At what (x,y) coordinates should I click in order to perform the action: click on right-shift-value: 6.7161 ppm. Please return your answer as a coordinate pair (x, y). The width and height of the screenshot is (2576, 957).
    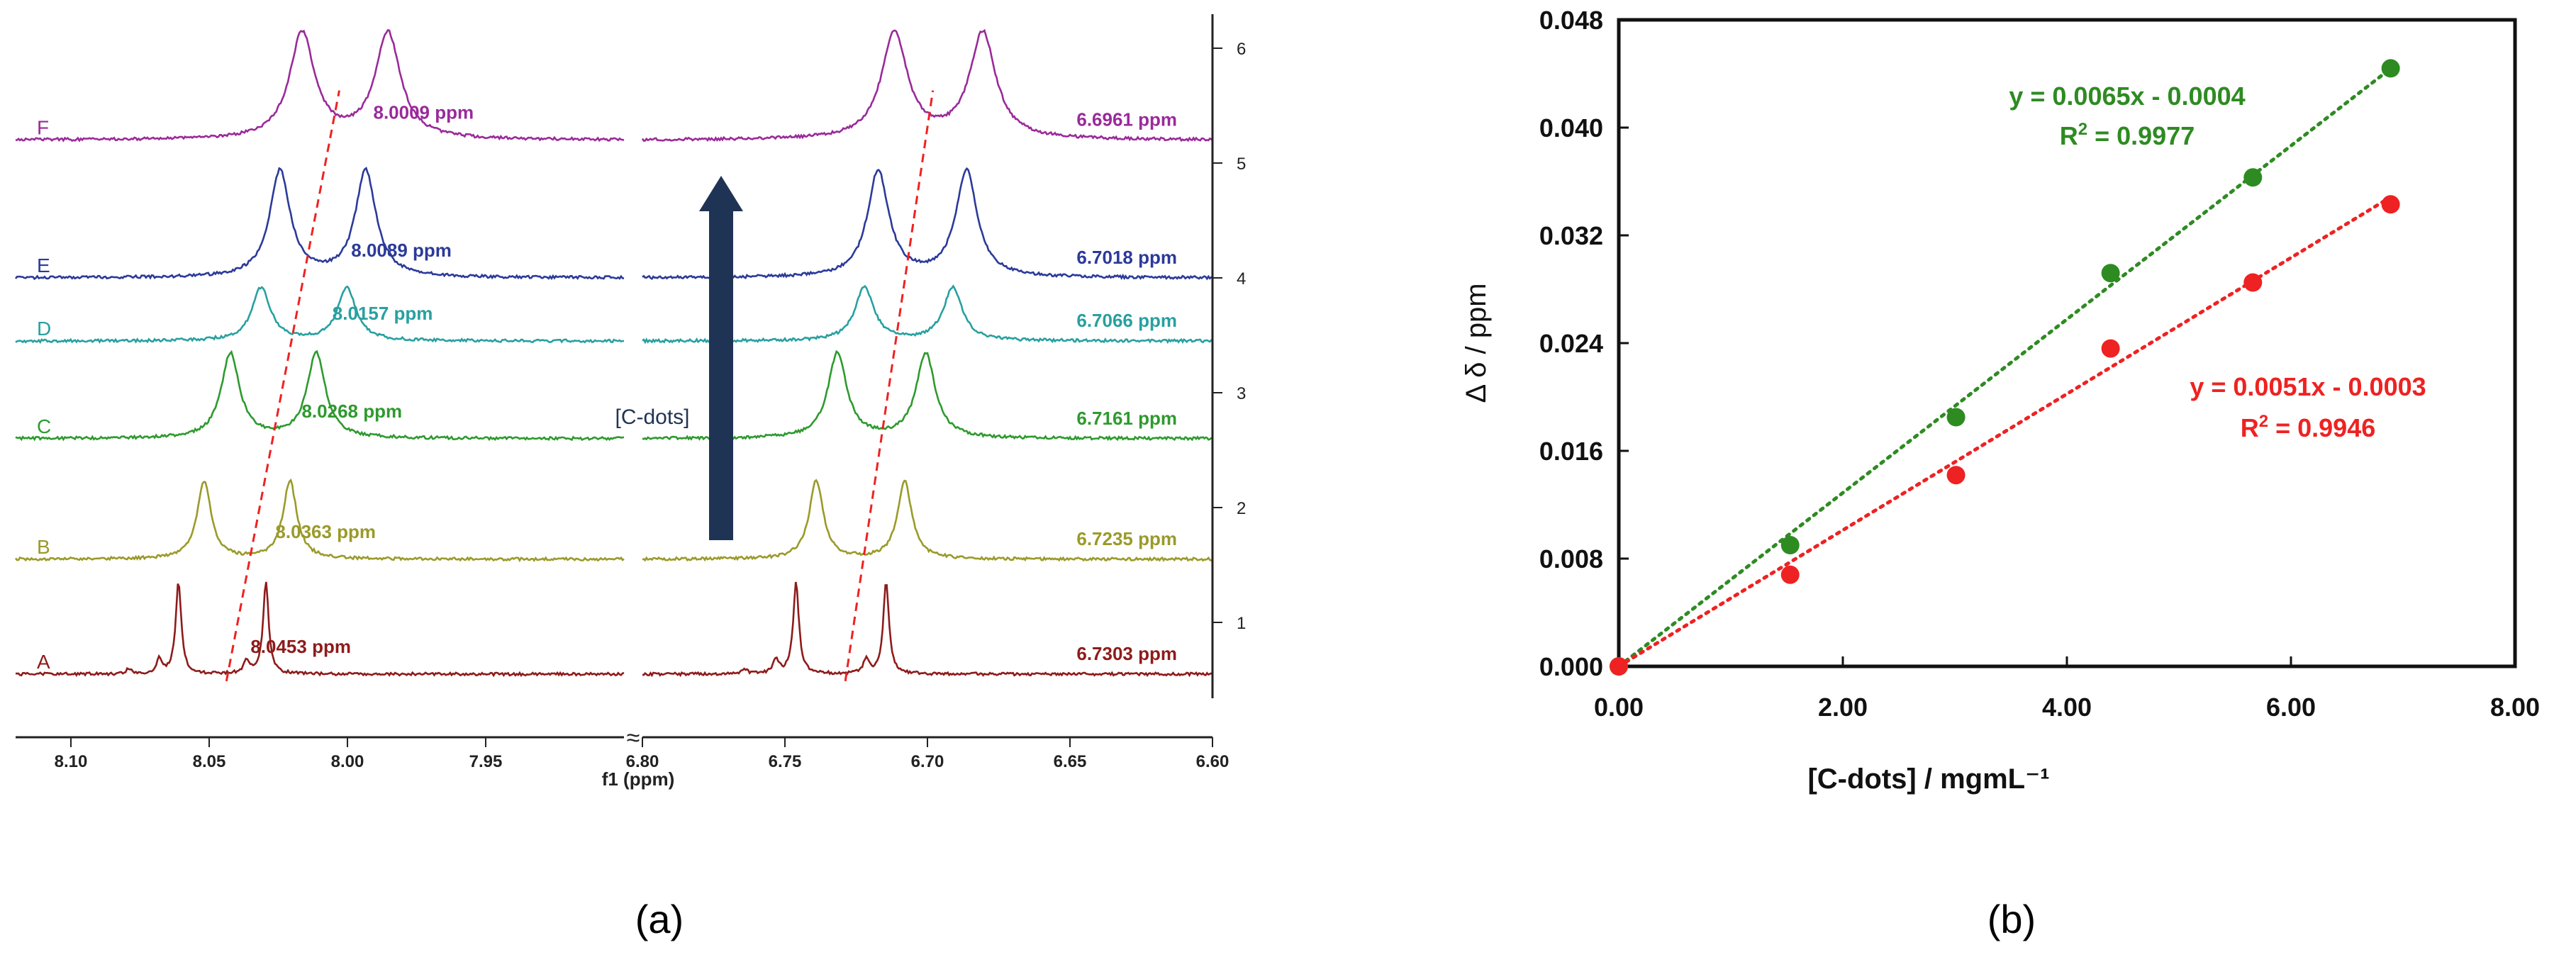
    Looking at the image, I should click on (1126, 419).